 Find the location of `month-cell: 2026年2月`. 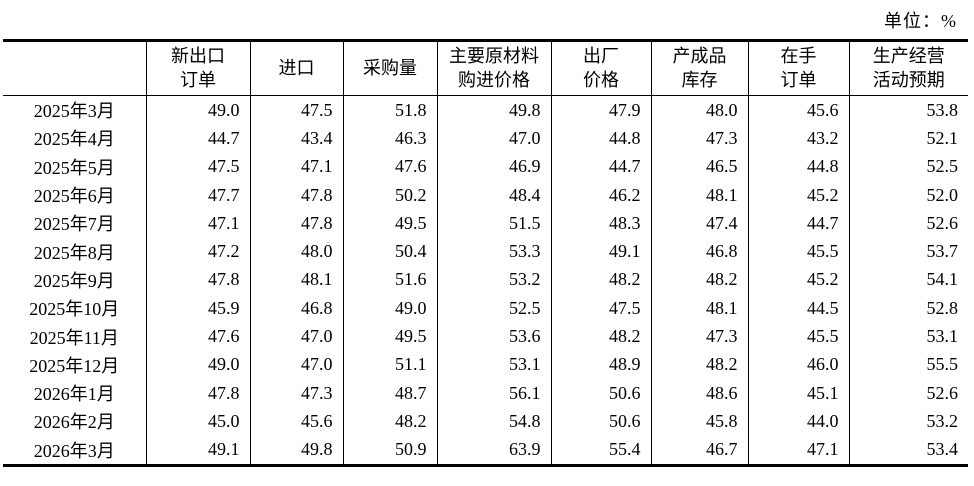

month-cell: 2026年2月 is located at coordinates (74, 422).